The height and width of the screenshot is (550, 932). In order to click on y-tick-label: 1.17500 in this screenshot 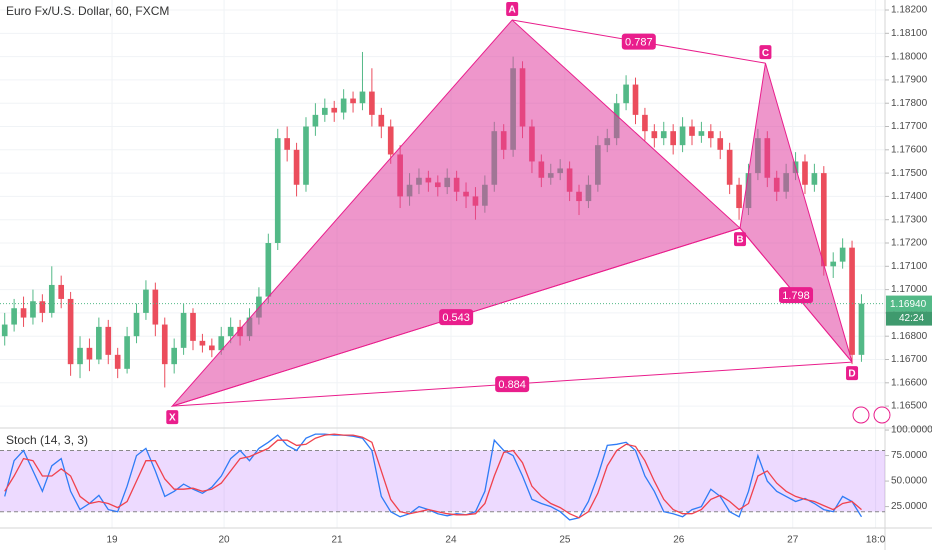, I will do `click(909, 173)`.